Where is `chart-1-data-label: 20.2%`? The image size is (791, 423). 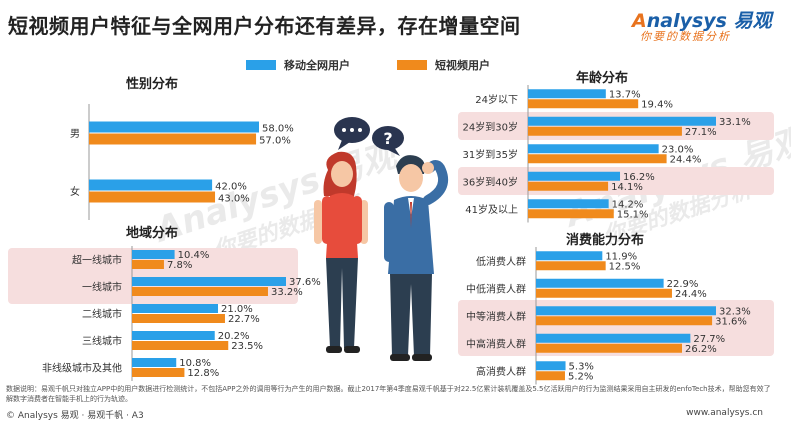 chart-1-data-label: 20.2% is located at coordinates (234, 336).